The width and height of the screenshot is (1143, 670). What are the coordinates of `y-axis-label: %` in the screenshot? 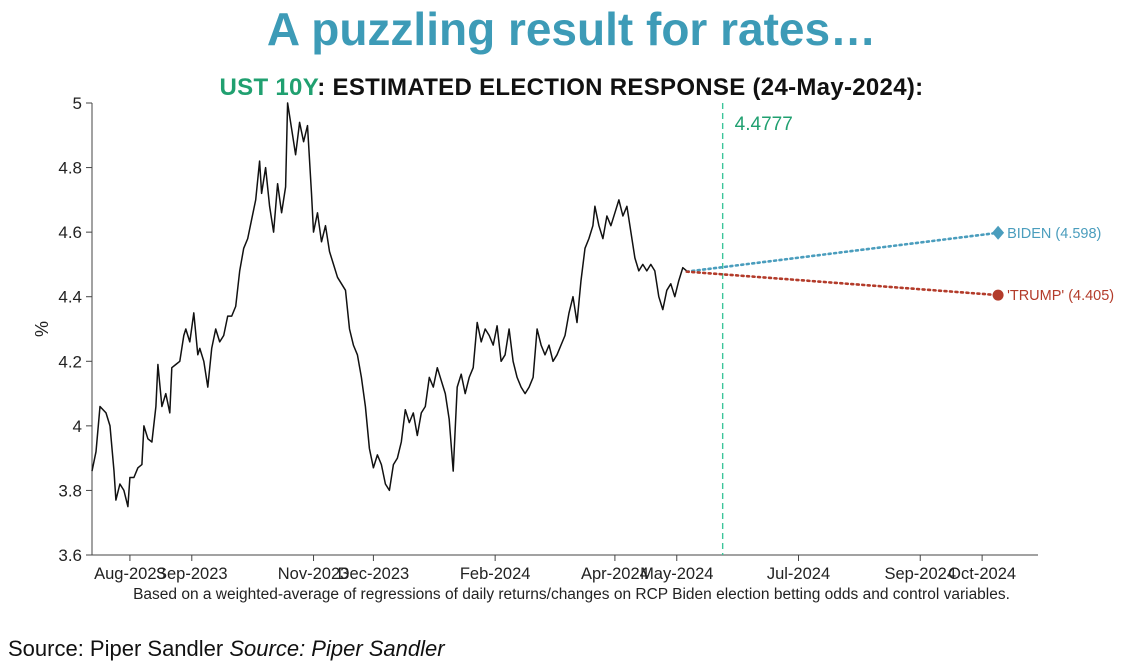 It's located at (42, 329).